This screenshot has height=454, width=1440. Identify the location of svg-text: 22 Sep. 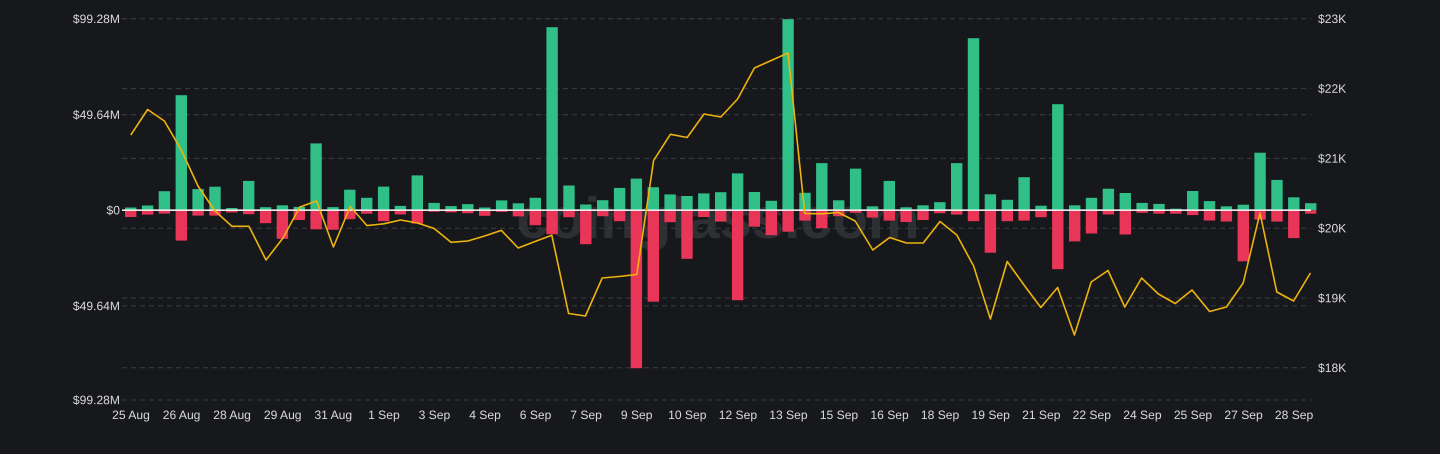
(1092, 415).